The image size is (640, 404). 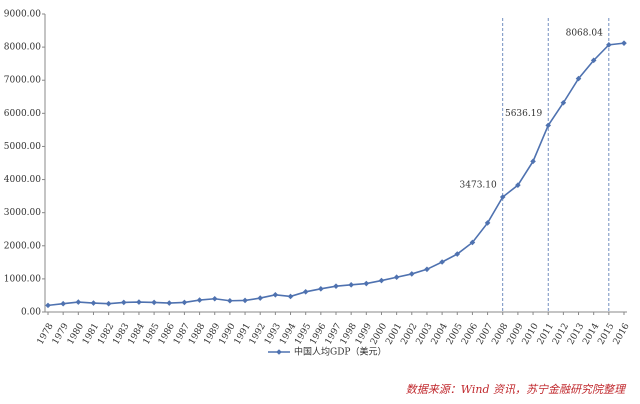 What do you see at coordinates (523, 114) in the screenshot?
I see `data-label: 5636.19` at bounding box center [523, 114].